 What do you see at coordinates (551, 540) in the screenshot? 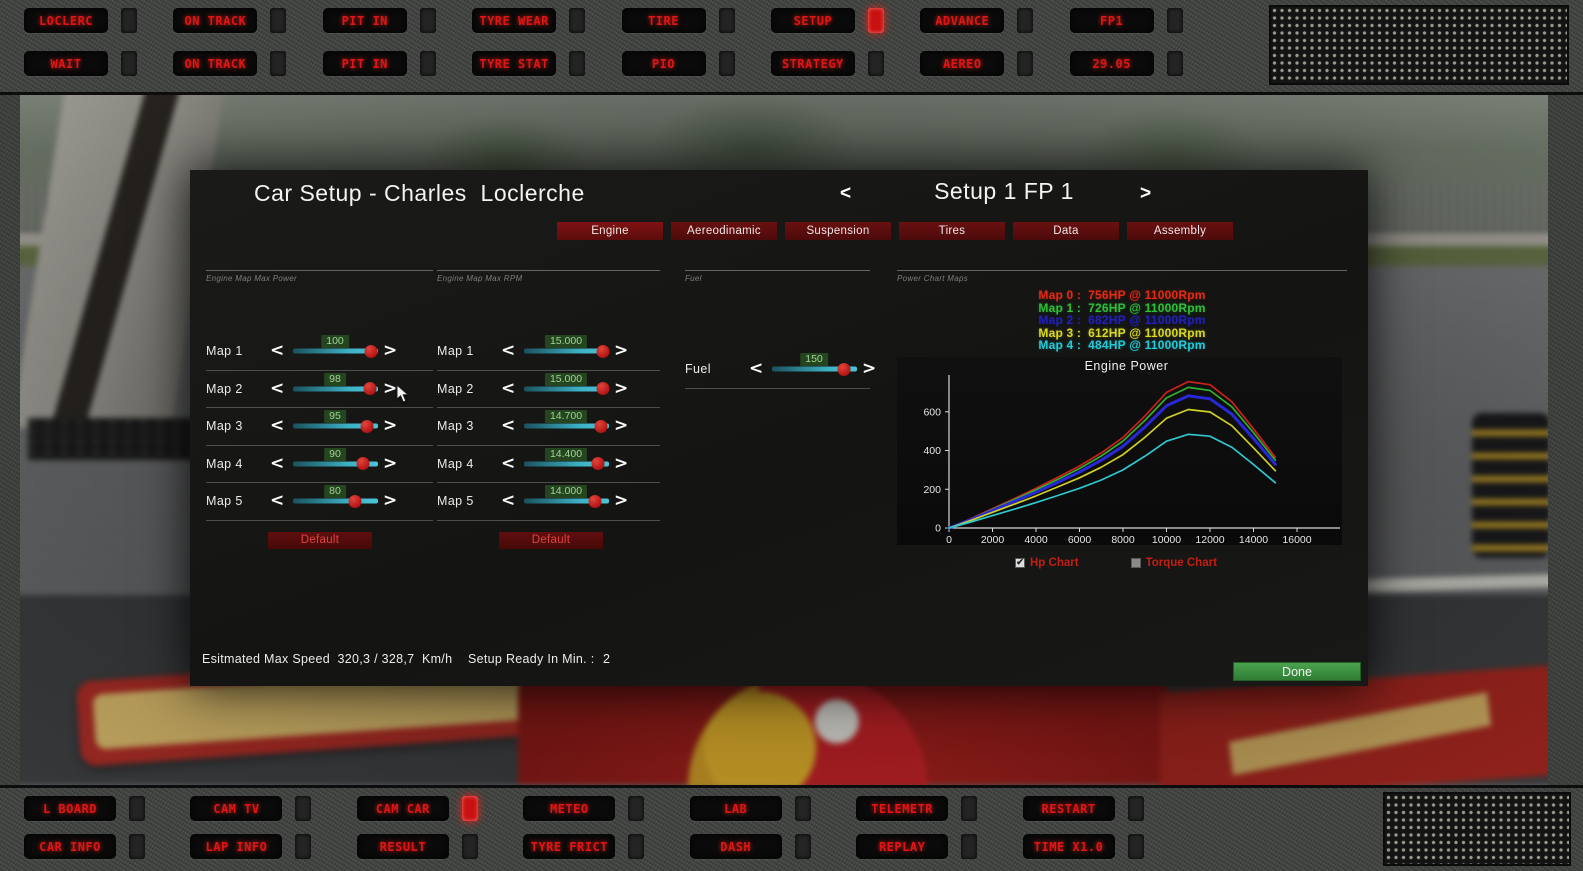
I see `rpm-default-button: Default` at bounding box center [551, 540].